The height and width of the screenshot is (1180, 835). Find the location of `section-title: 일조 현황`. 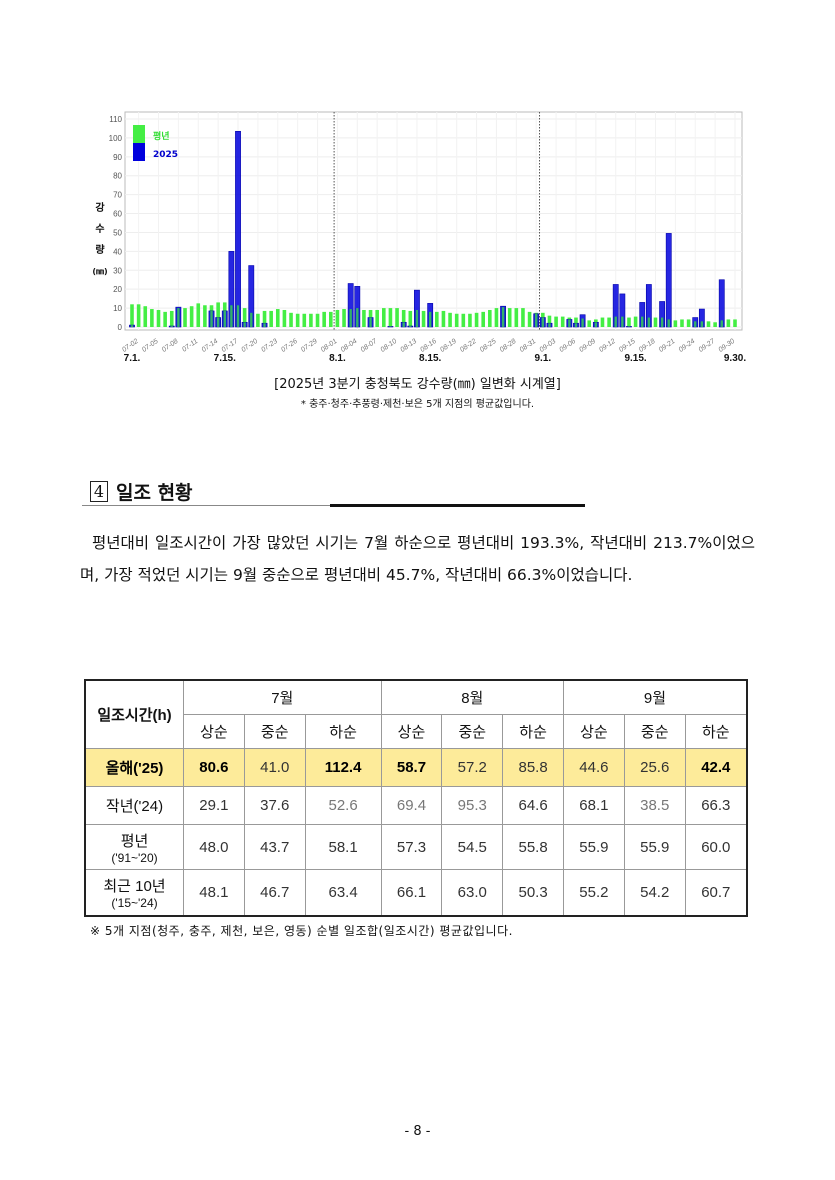

section-title: 일조 현황 is located at coordinates (154, 493).